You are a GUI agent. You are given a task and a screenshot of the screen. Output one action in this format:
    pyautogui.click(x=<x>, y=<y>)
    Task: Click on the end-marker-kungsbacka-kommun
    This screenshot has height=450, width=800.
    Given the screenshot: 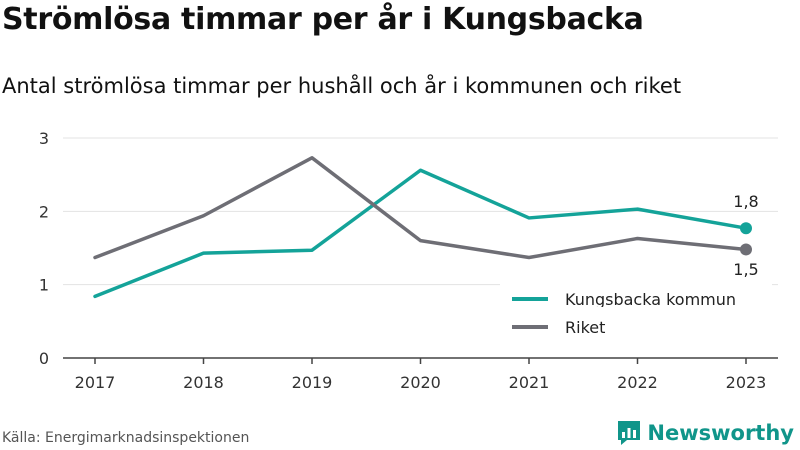 What is the action you would take?
    pyautogui.click(x=746, y=228)
    